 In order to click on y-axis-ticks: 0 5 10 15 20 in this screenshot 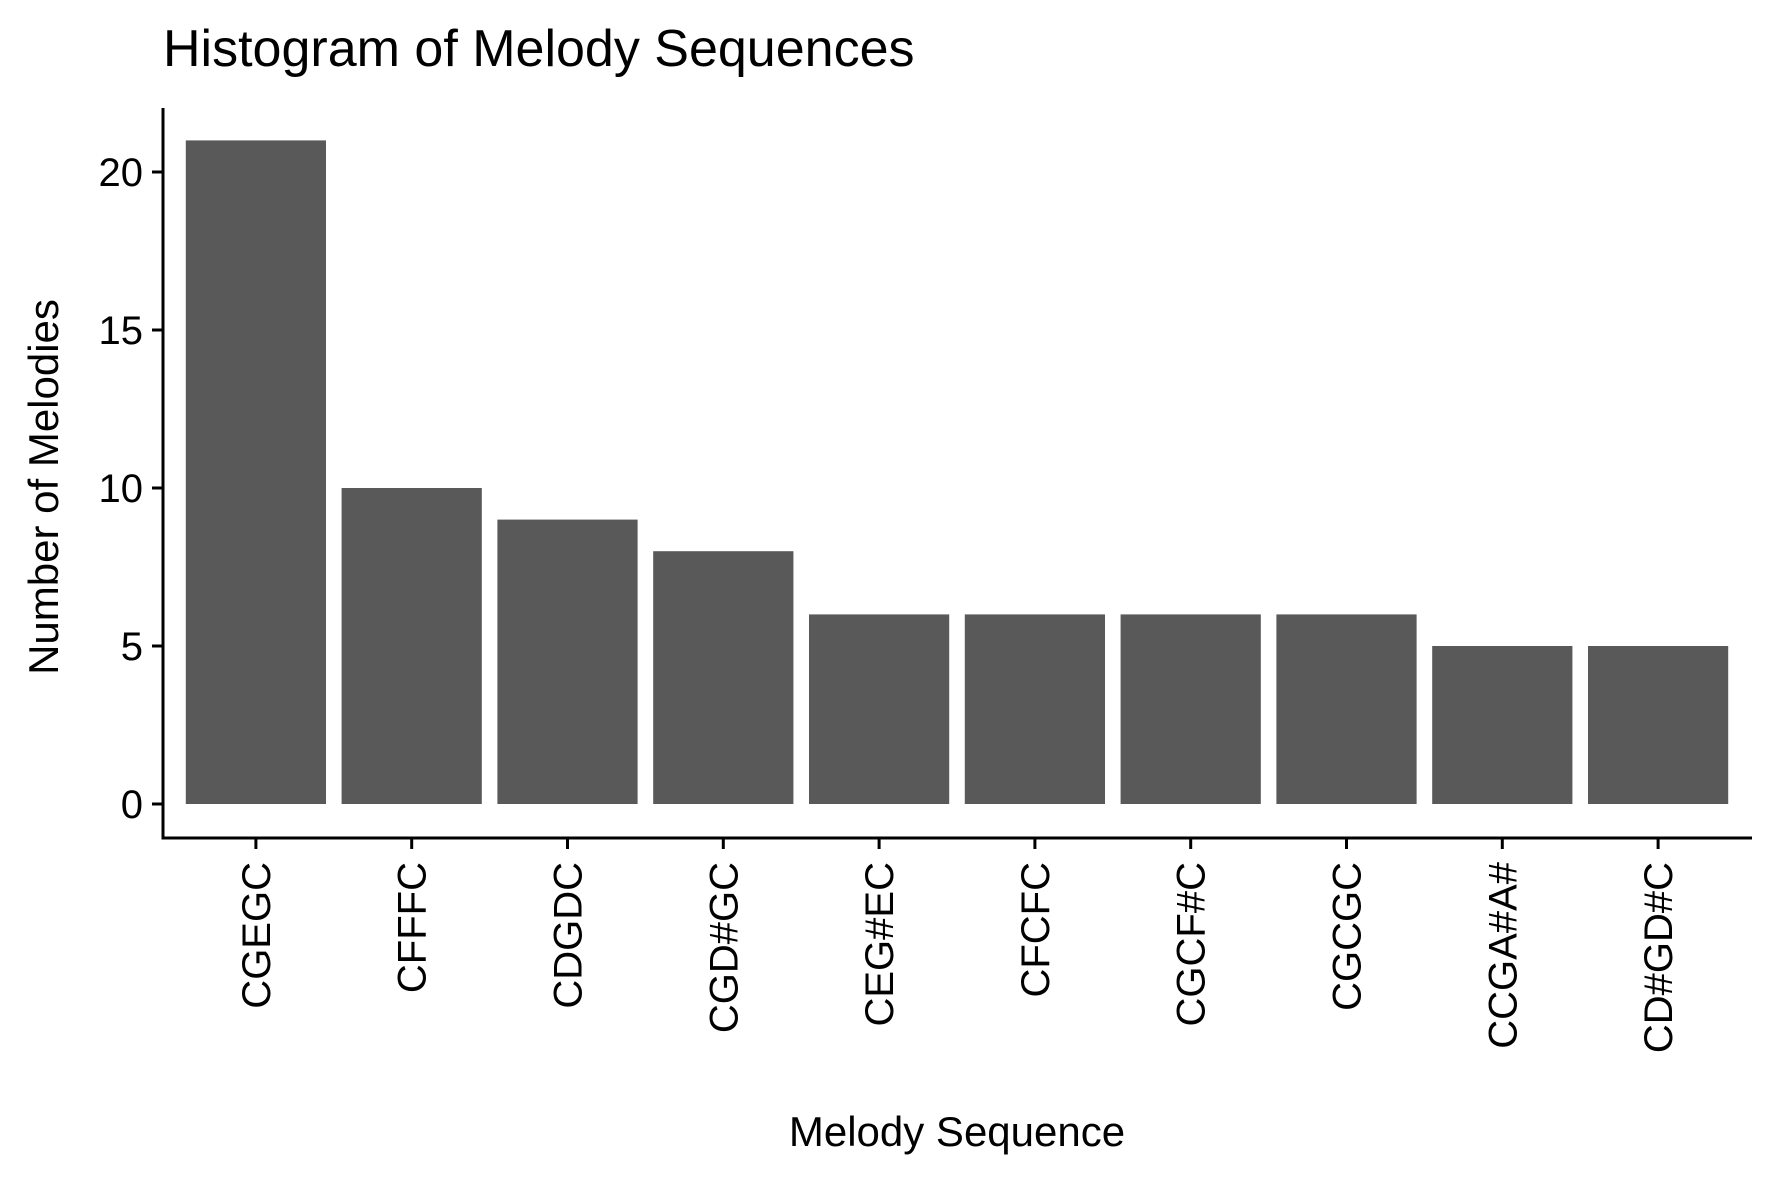, I will do `click(131, 489)`.